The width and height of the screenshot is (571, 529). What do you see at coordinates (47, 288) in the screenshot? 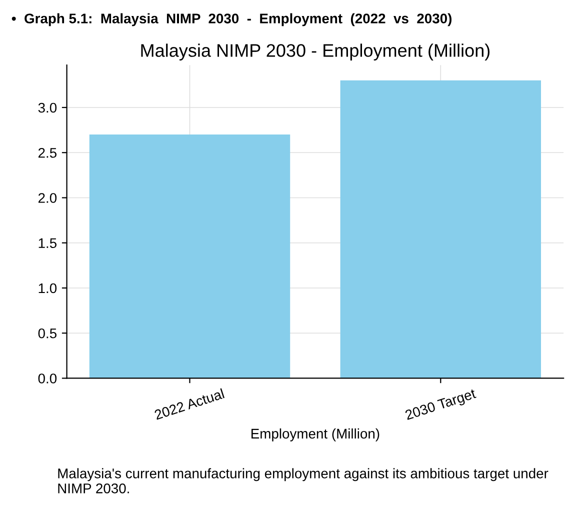
I see `y-tick-label: 1.0` at bounding box center [47, 288].